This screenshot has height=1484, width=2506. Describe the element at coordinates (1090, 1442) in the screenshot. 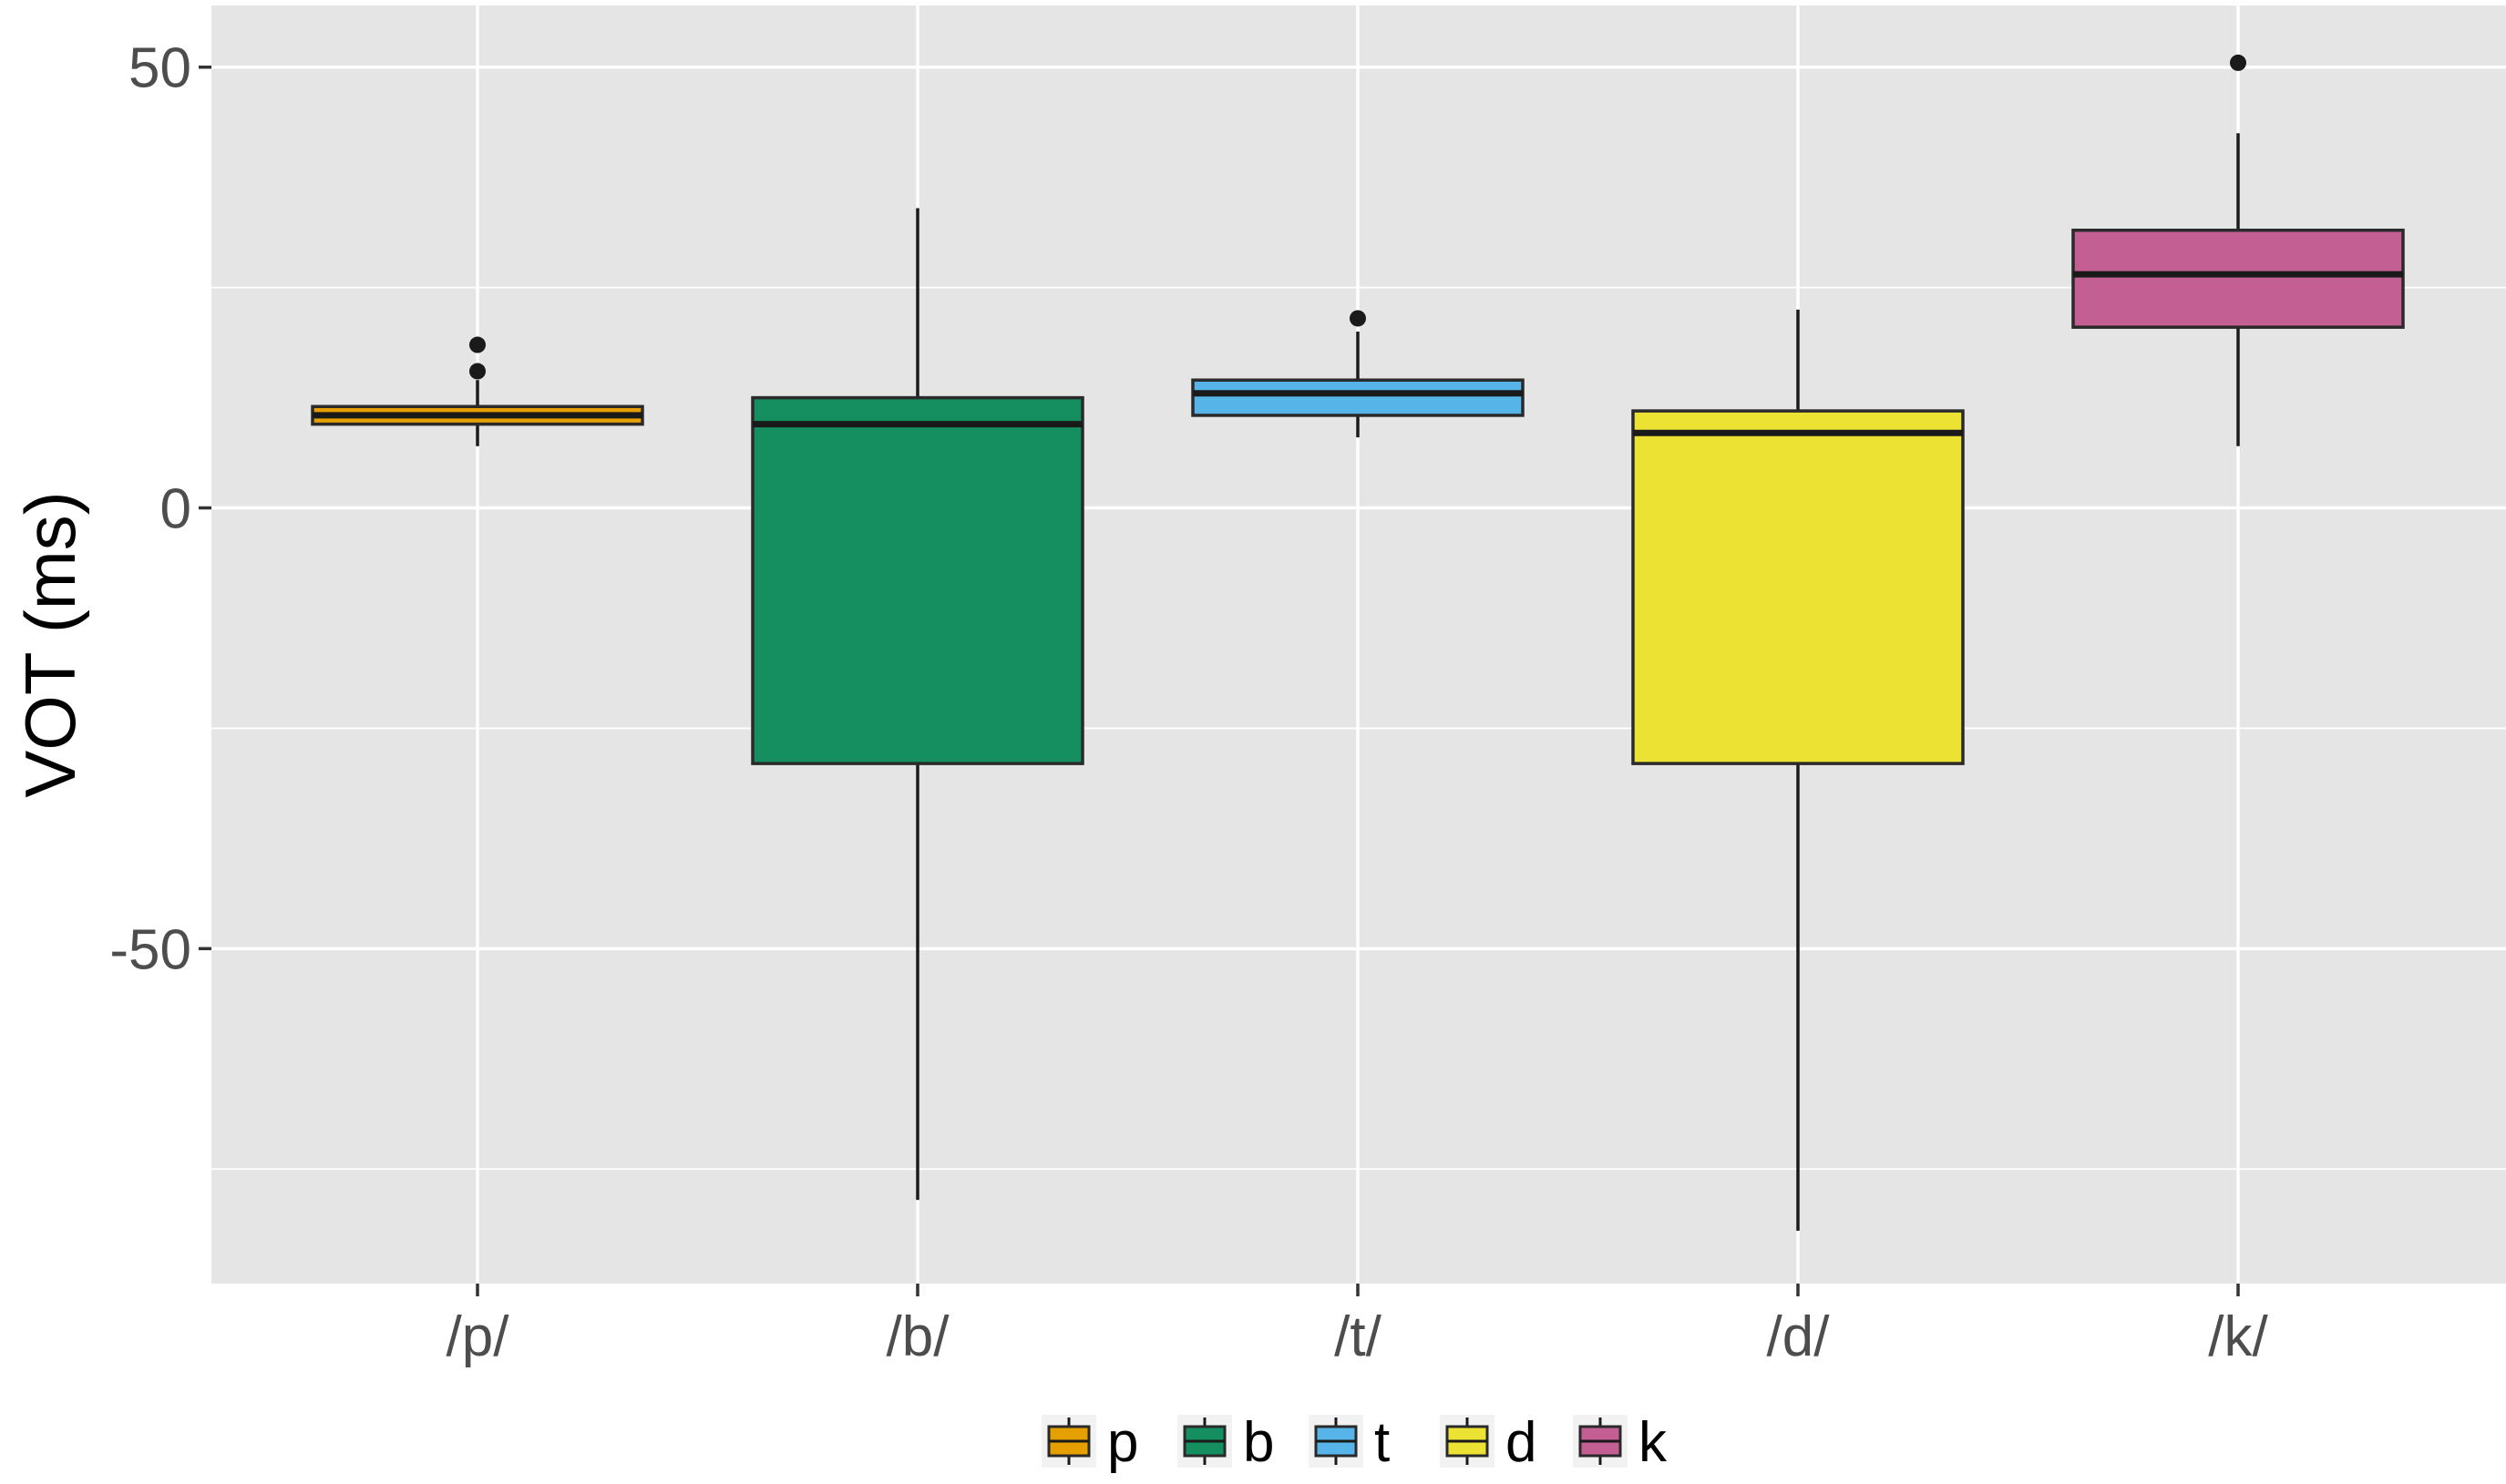

I see `legend-item-p: p` at that location.